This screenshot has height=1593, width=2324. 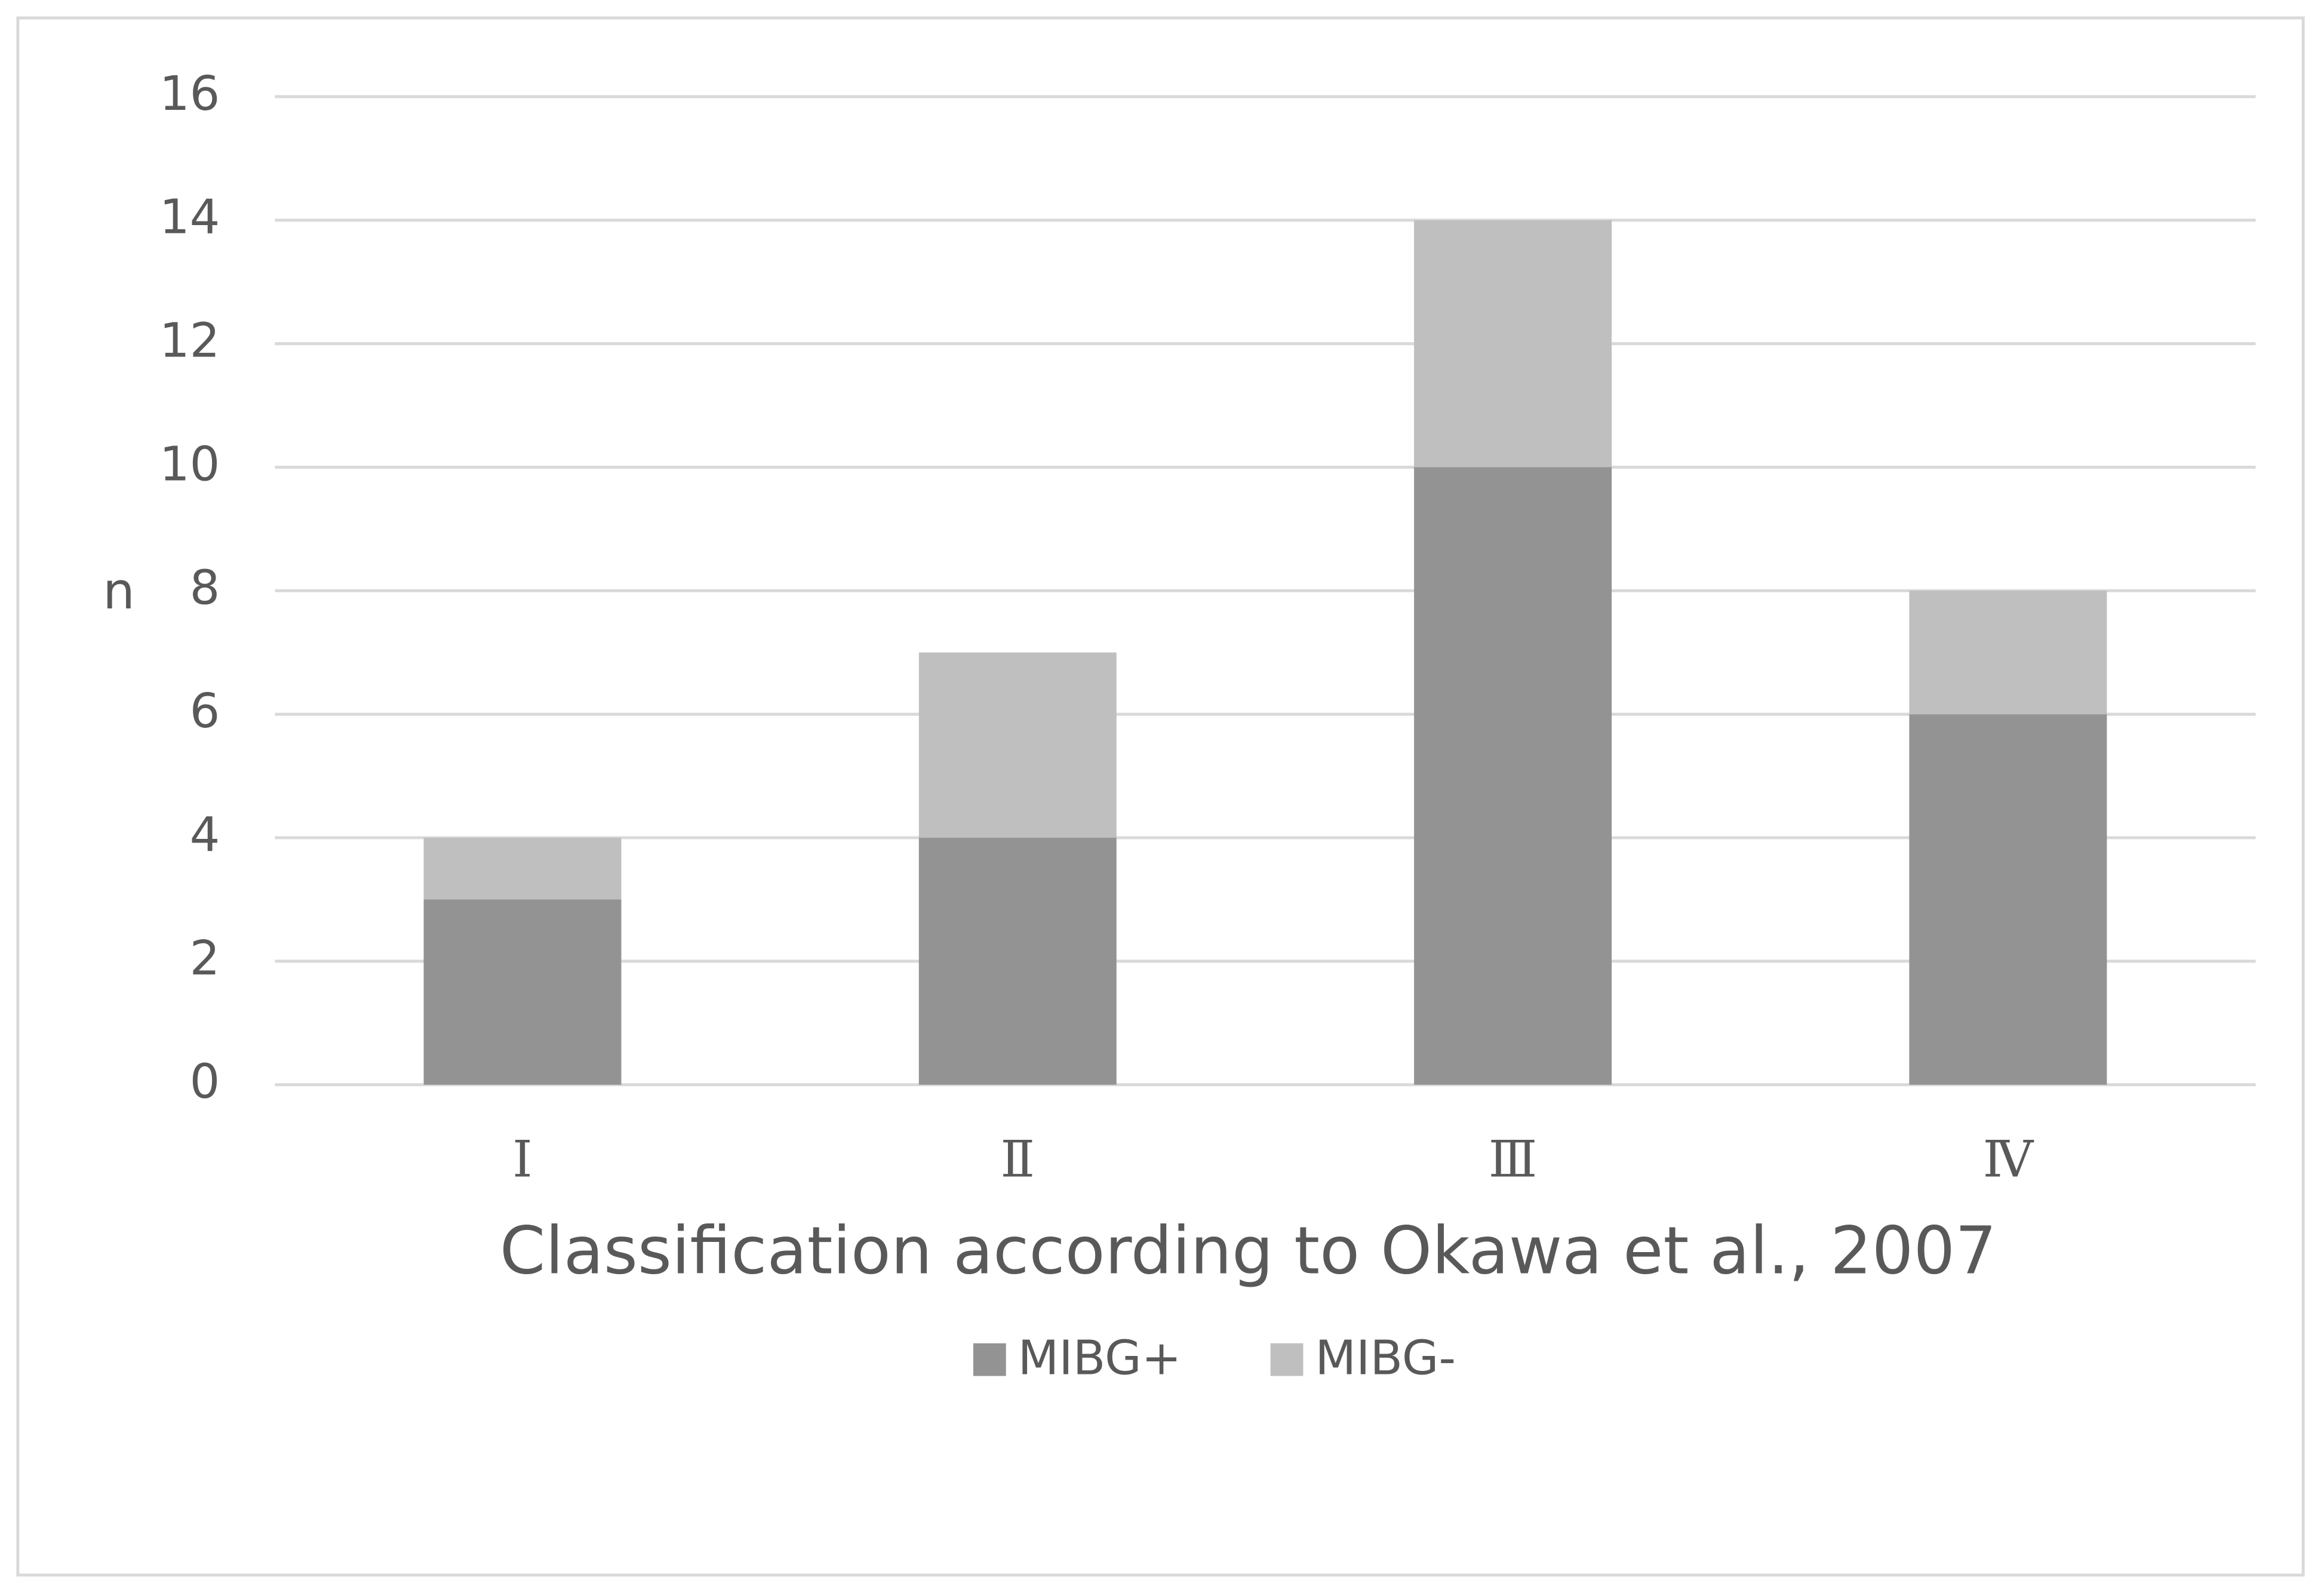 What do you see at coordinates (189, 340) in the screenshot?
I see `y-tick-label: 12` at bounding box center [189, 340].